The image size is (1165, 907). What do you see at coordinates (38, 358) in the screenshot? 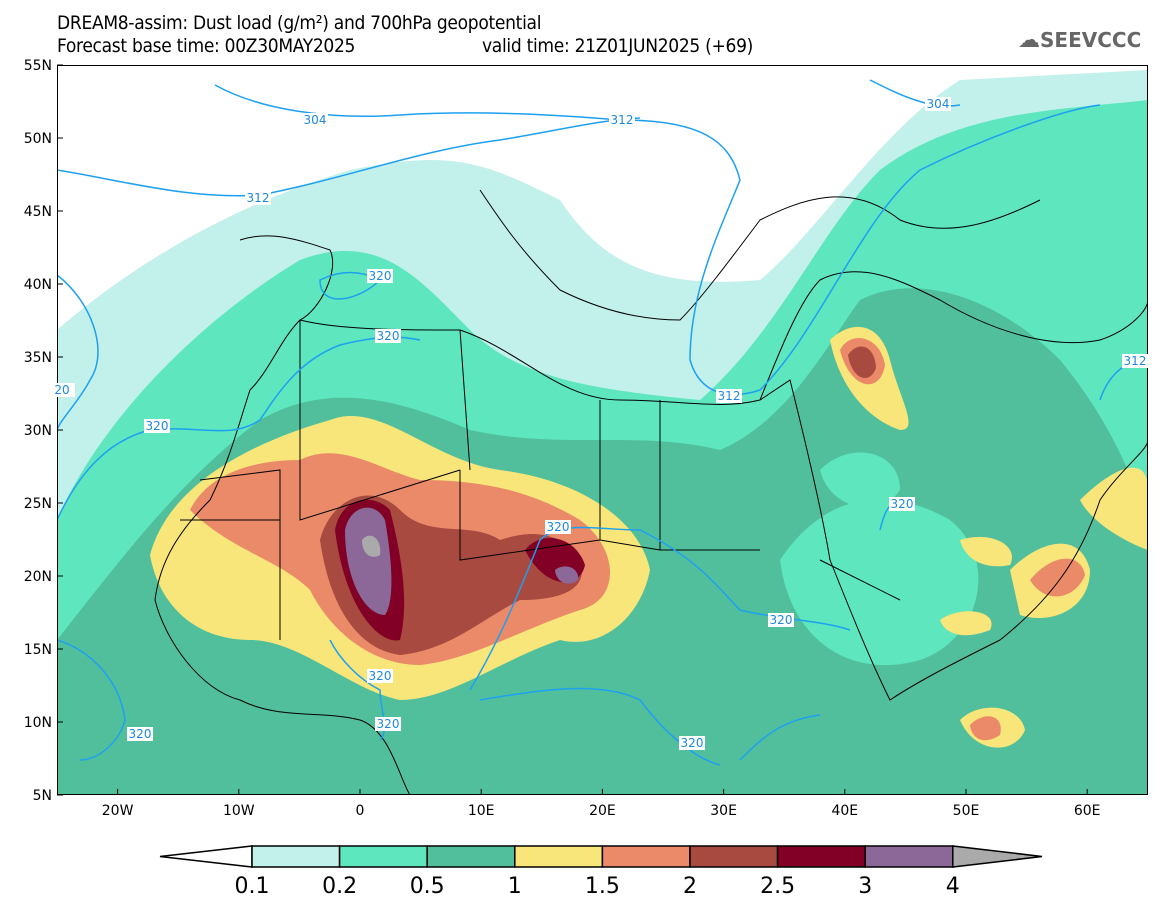
I see `lat-label: 35N` at bounding box center [38, 358].